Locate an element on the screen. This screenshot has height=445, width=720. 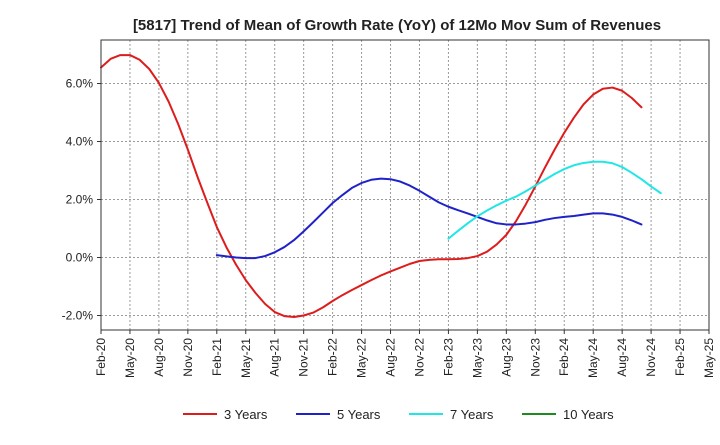
x-tick-label: May-20 is located at coordinates (130, 358).